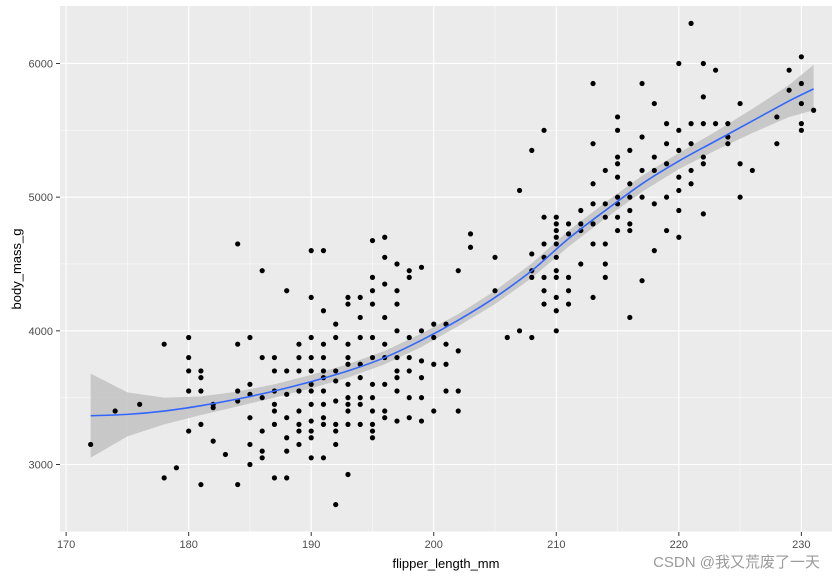 The width and height of the screenshot is (838, 583). What do you see at coordinates (556, 545) in the screenshot?
I see `x-tick-label: 210` at bounding box center [556, 545].